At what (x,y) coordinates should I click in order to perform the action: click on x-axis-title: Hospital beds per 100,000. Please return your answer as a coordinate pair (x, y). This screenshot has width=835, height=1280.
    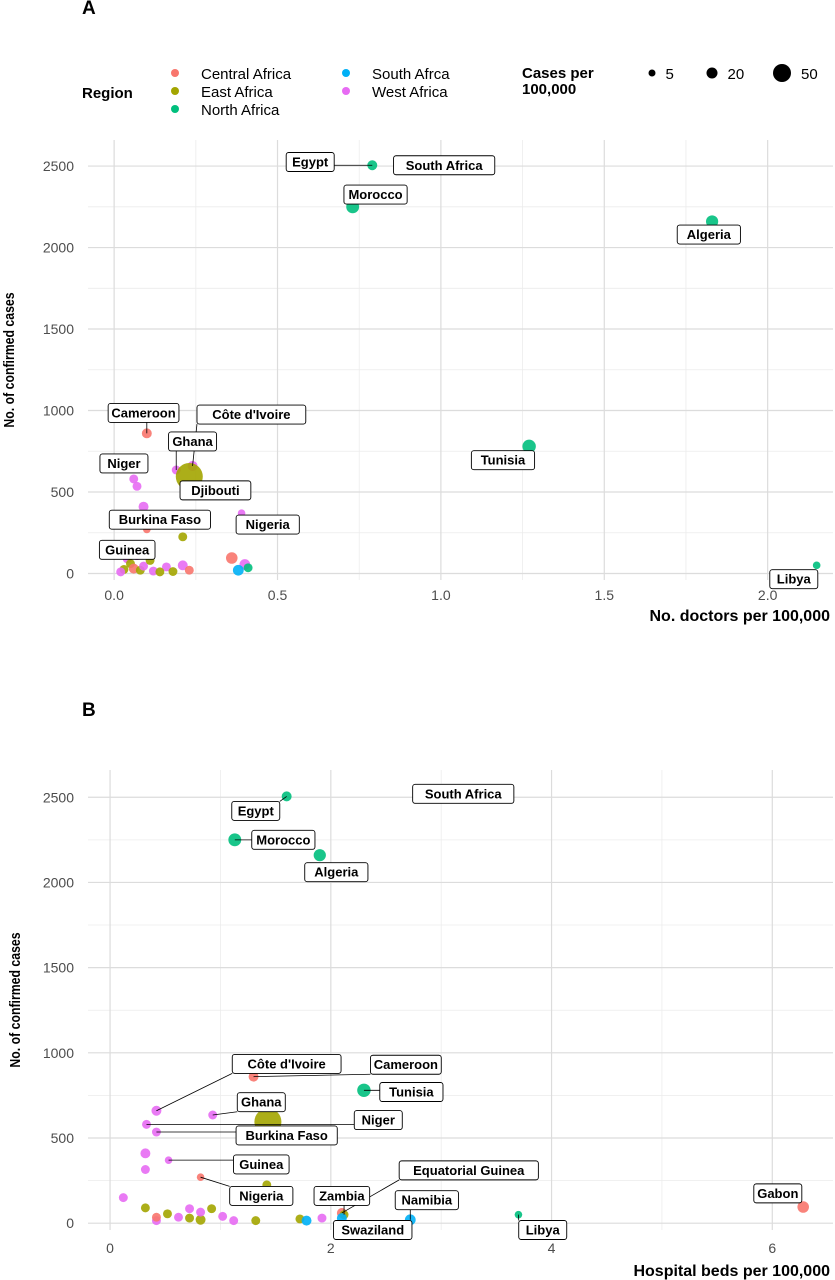
    Looking at the image, I should click on (731, 1271).